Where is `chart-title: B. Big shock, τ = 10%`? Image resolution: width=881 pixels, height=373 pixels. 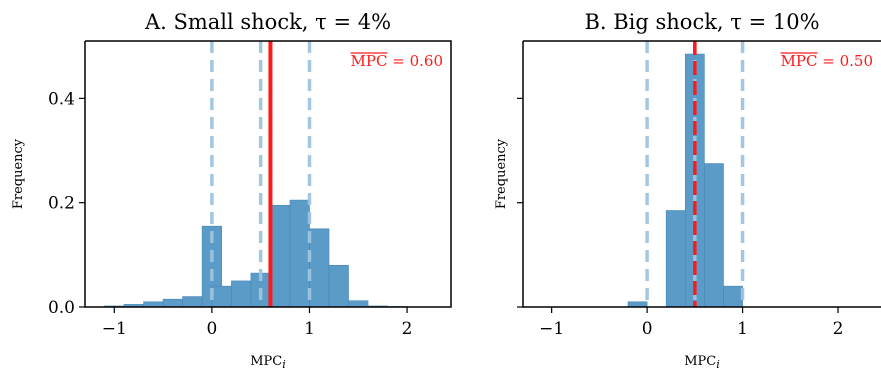 chart-title: B. Big shock, τ = 10% is located at coordinates (701, 22).